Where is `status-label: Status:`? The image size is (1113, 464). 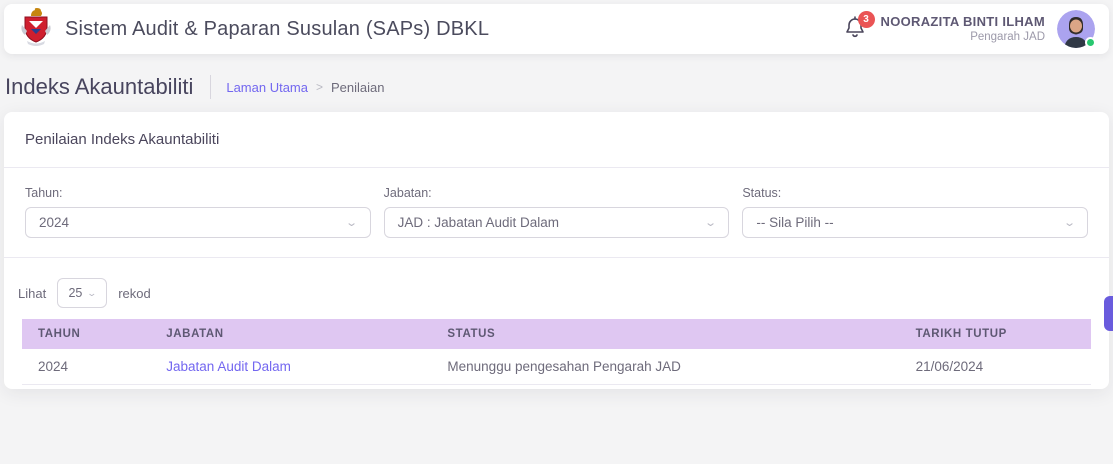 status-label: Status: is located at coordinates (762, 193).